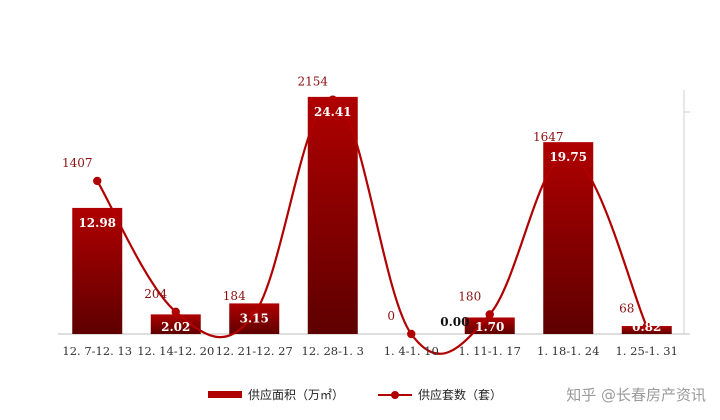 The height and width of the screenshot is (420, 720). Describe the element at coordinates (333, 112) in the screenshot. I see `bar-value-label-4: 24.41` at that location.